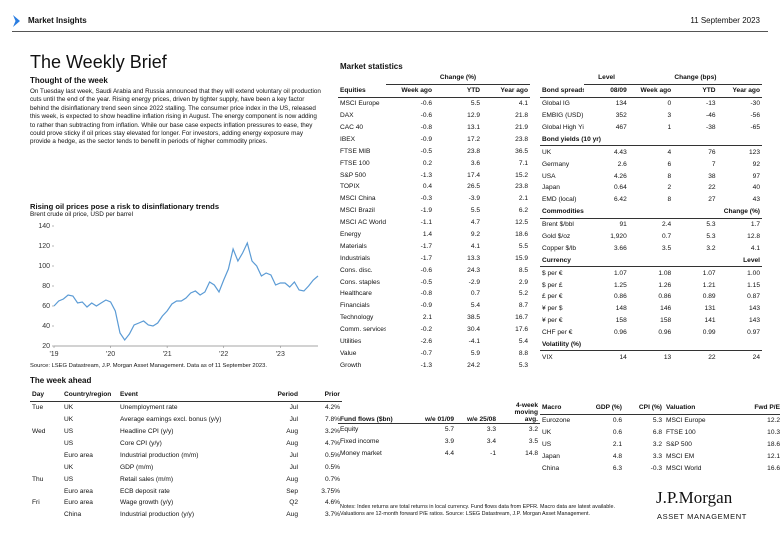 This screenshot has width=780, height=540. What do you see at coordinates (651, 200) in the screenshot?
I see `table-row: EMD (local) 6.42 8 27 43` at bounding box center [651, 200].